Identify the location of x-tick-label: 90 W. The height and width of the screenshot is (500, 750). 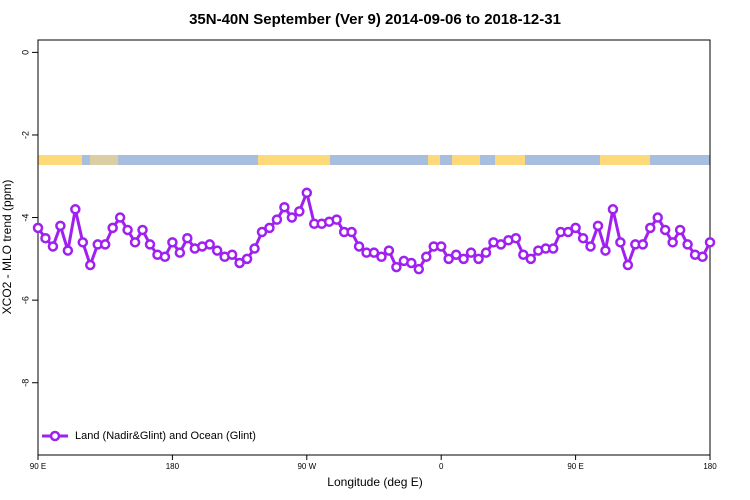
(306, 466).